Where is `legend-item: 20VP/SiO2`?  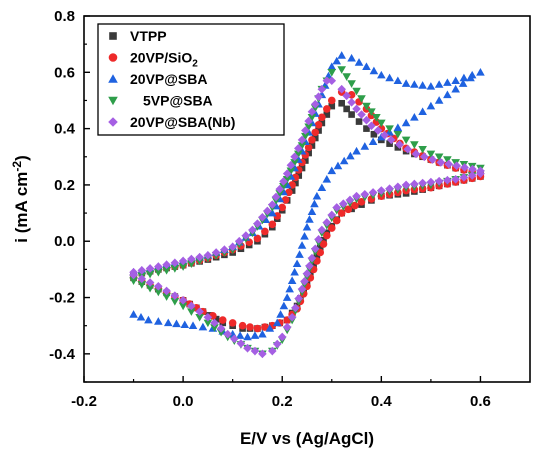
legend-item: 20VP/SiO2 is located at coordinates (153, 60).